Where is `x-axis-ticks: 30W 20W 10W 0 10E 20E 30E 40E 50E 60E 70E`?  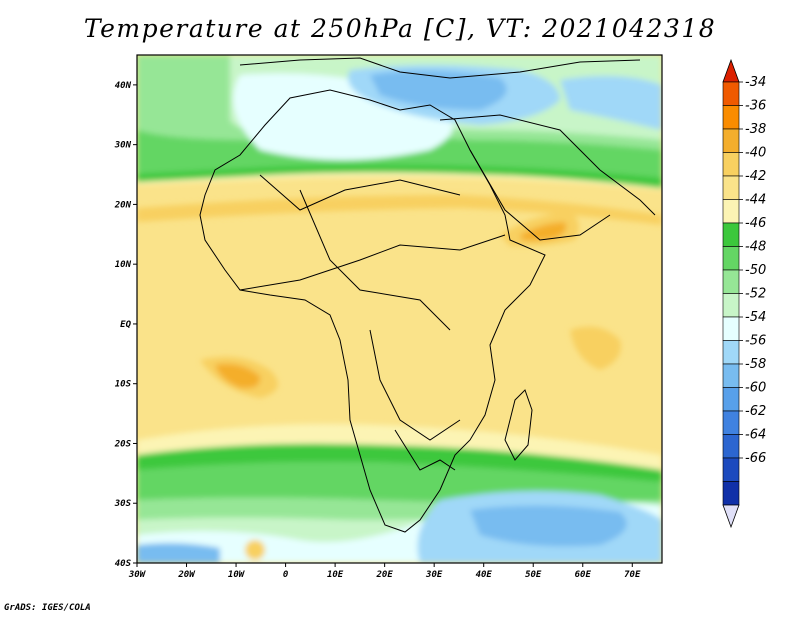
x-axis-ticks: 30W 20W 10W 0 10E 20E 30E 40E 50E 60E 70E is located at coordinates (384, 571).